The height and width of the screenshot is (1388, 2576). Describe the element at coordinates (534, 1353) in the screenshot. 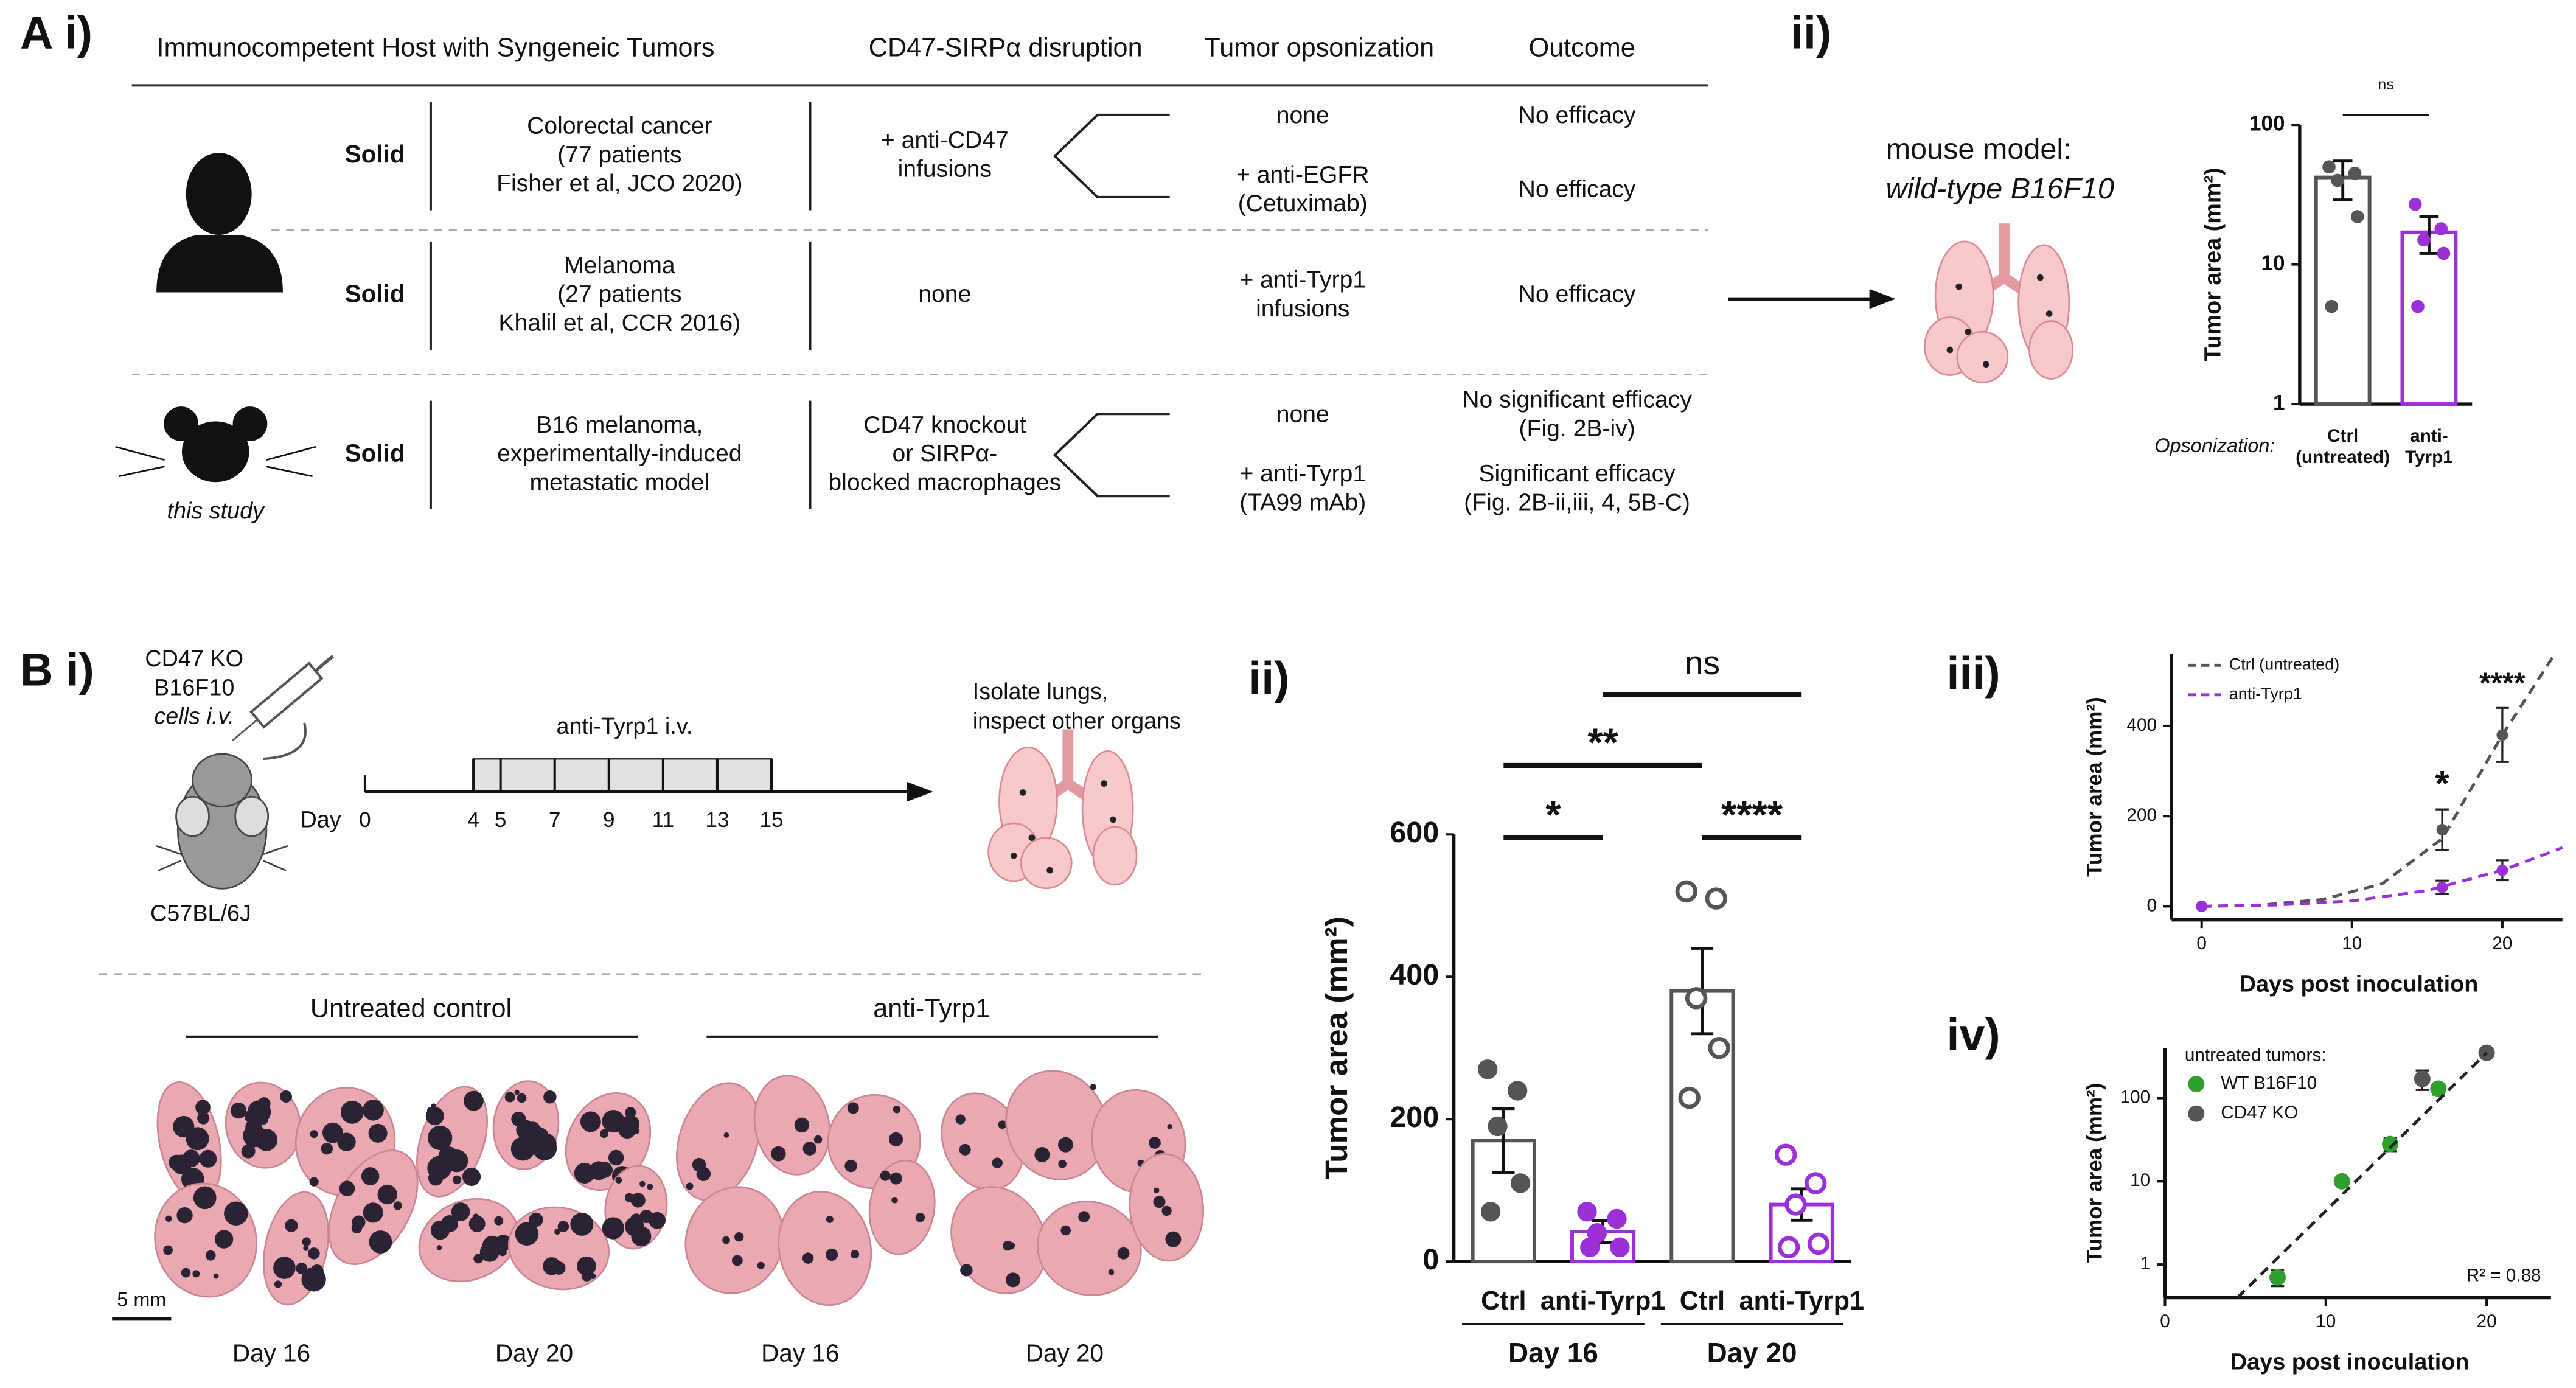

I see `photo-day: Day 20` at that location.